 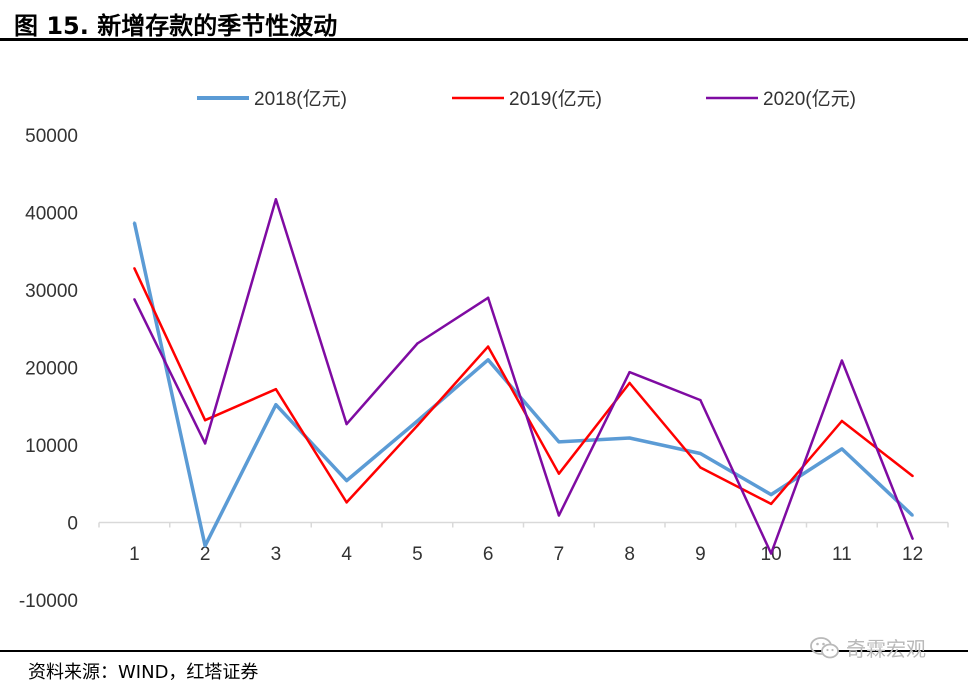 I want to click on bottom-rule, so click(x=484, y=651).